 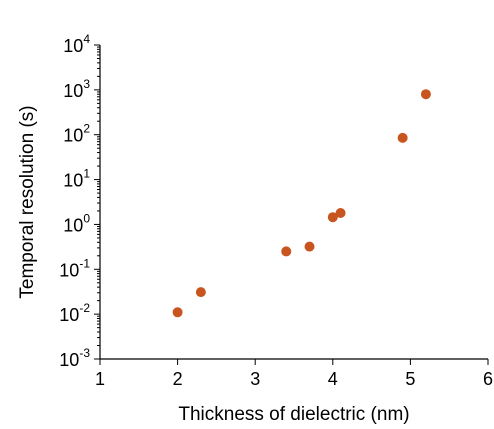 I want to click on y-axis-ticks: 10⁻³ 10⁻² 10⁻¹ 10⁰ 10¹ 10² 10³ 10⁴, so click(x=79, y=201).